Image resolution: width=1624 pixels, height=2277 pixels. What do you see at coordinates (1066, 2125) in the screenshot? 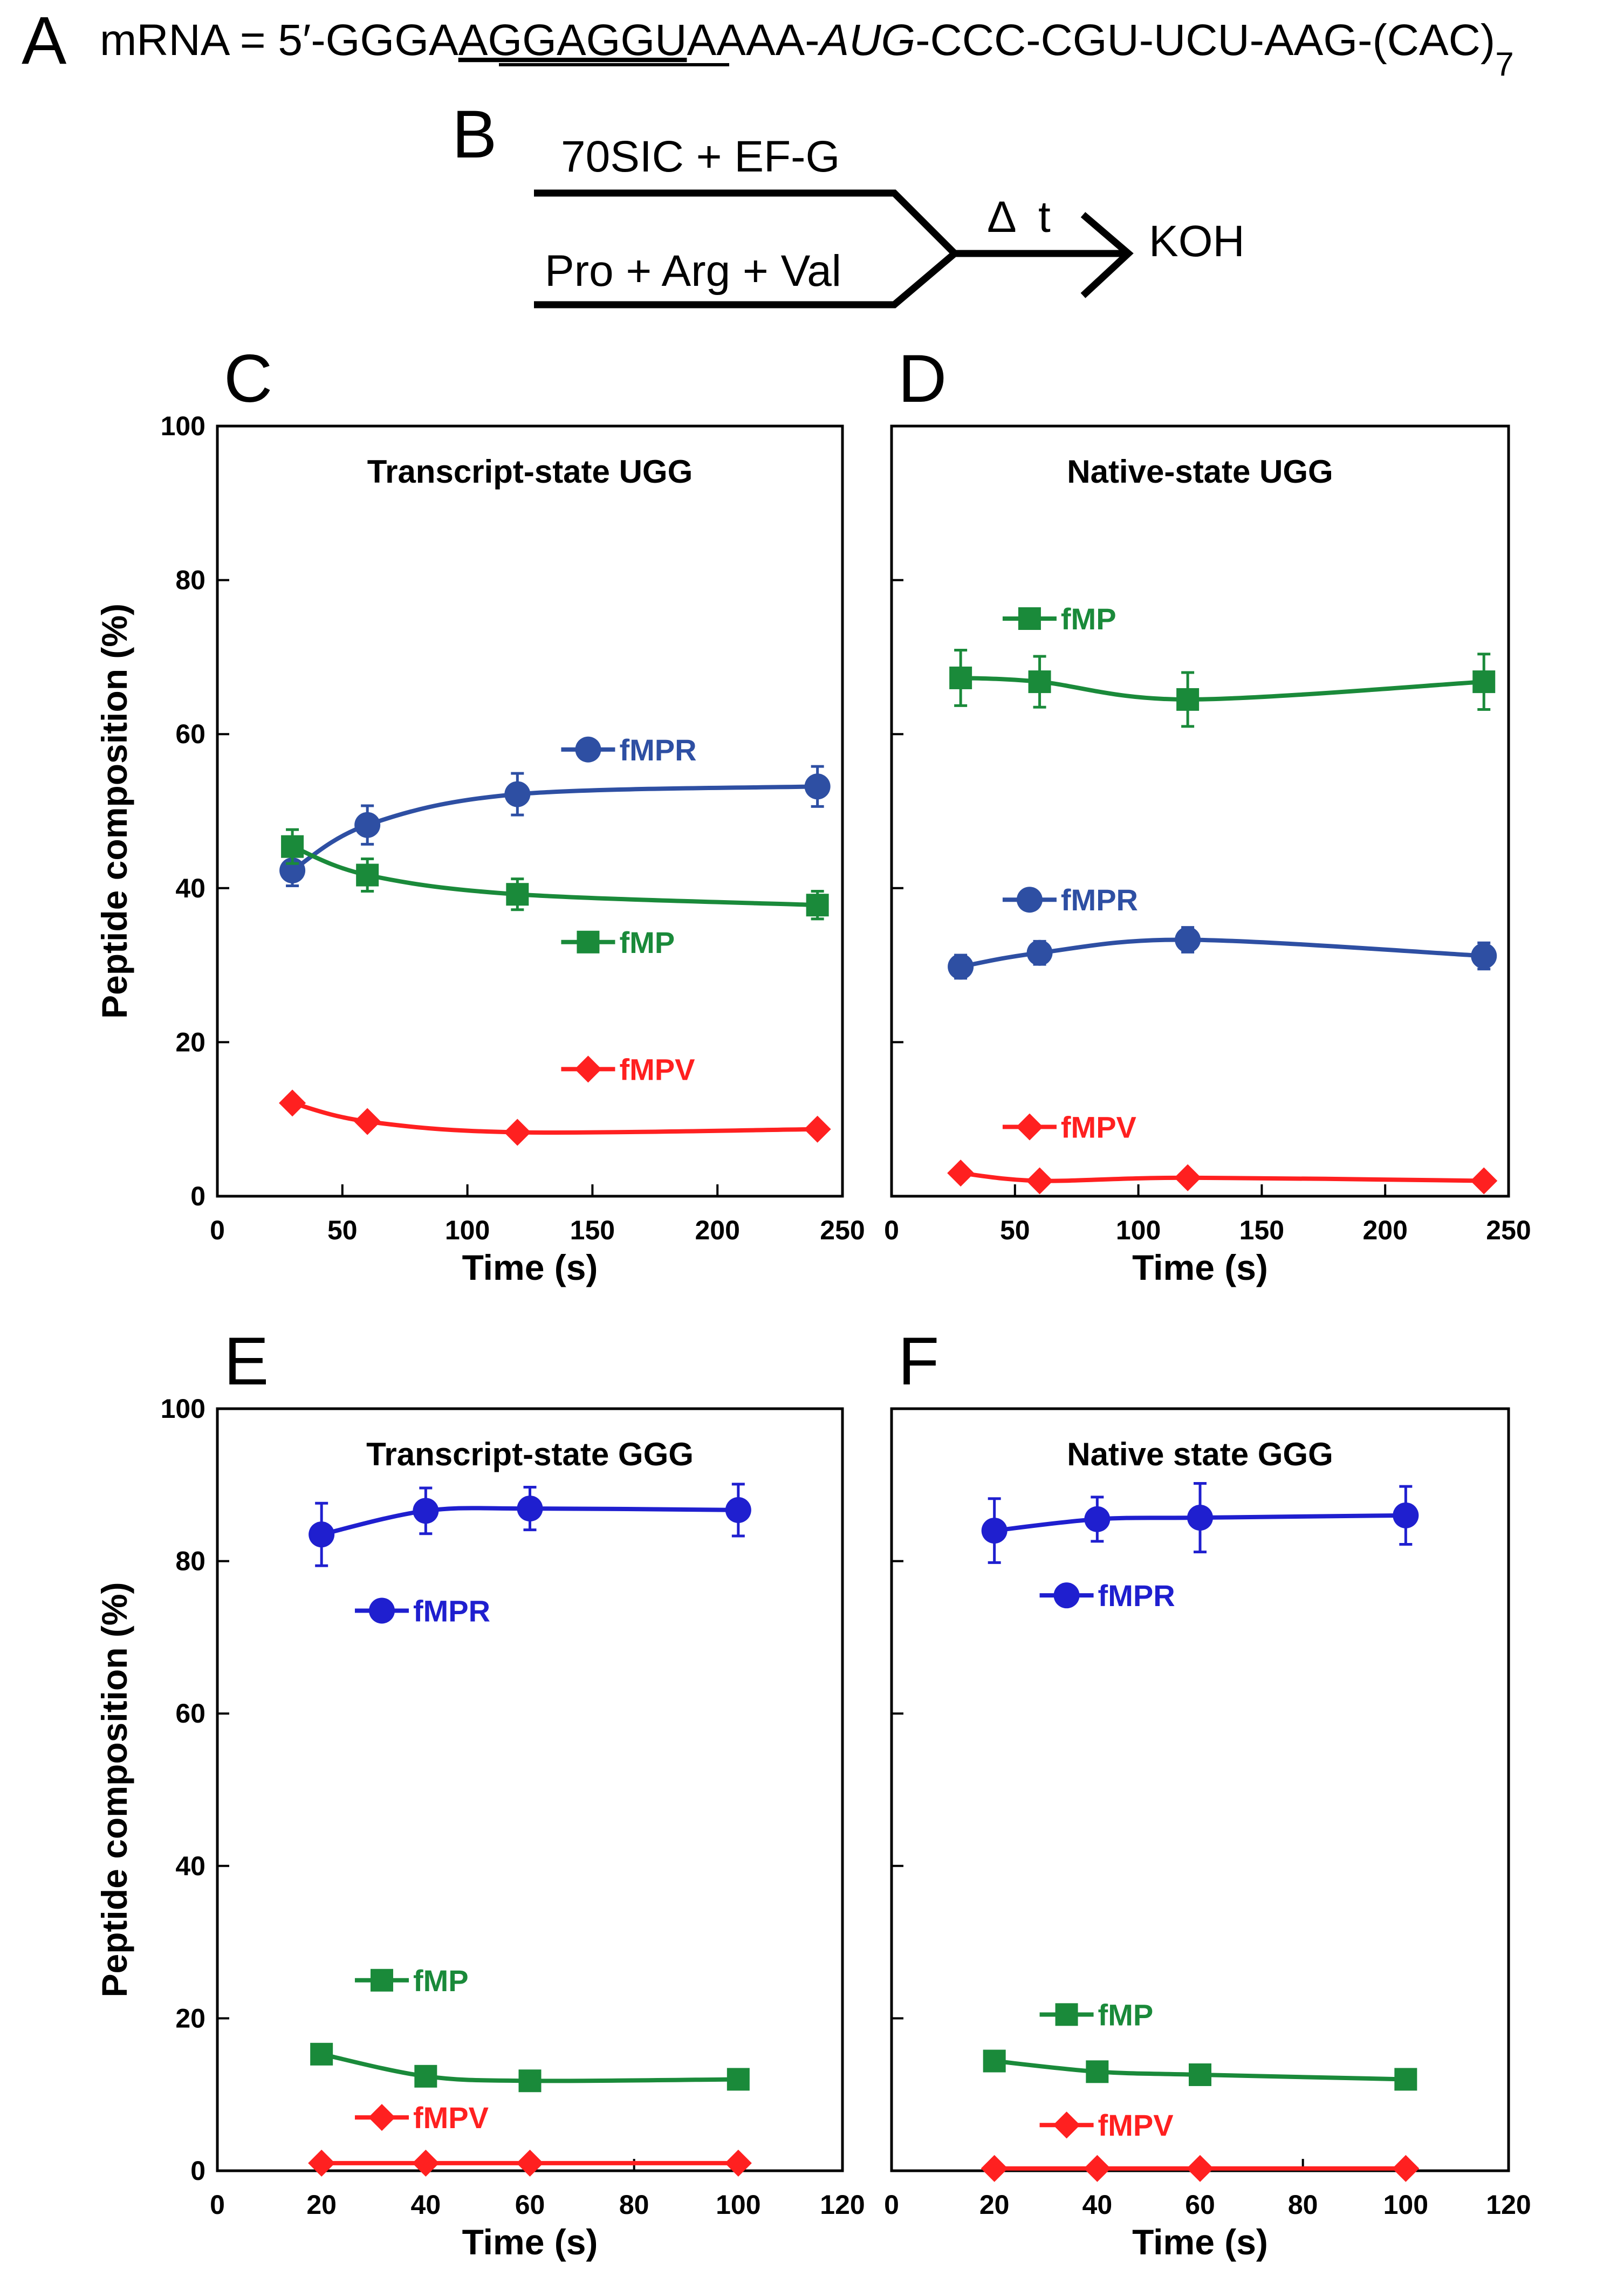
I see `chart-f-legend-fmpv-marker` at bounding box center [1066, 2125].